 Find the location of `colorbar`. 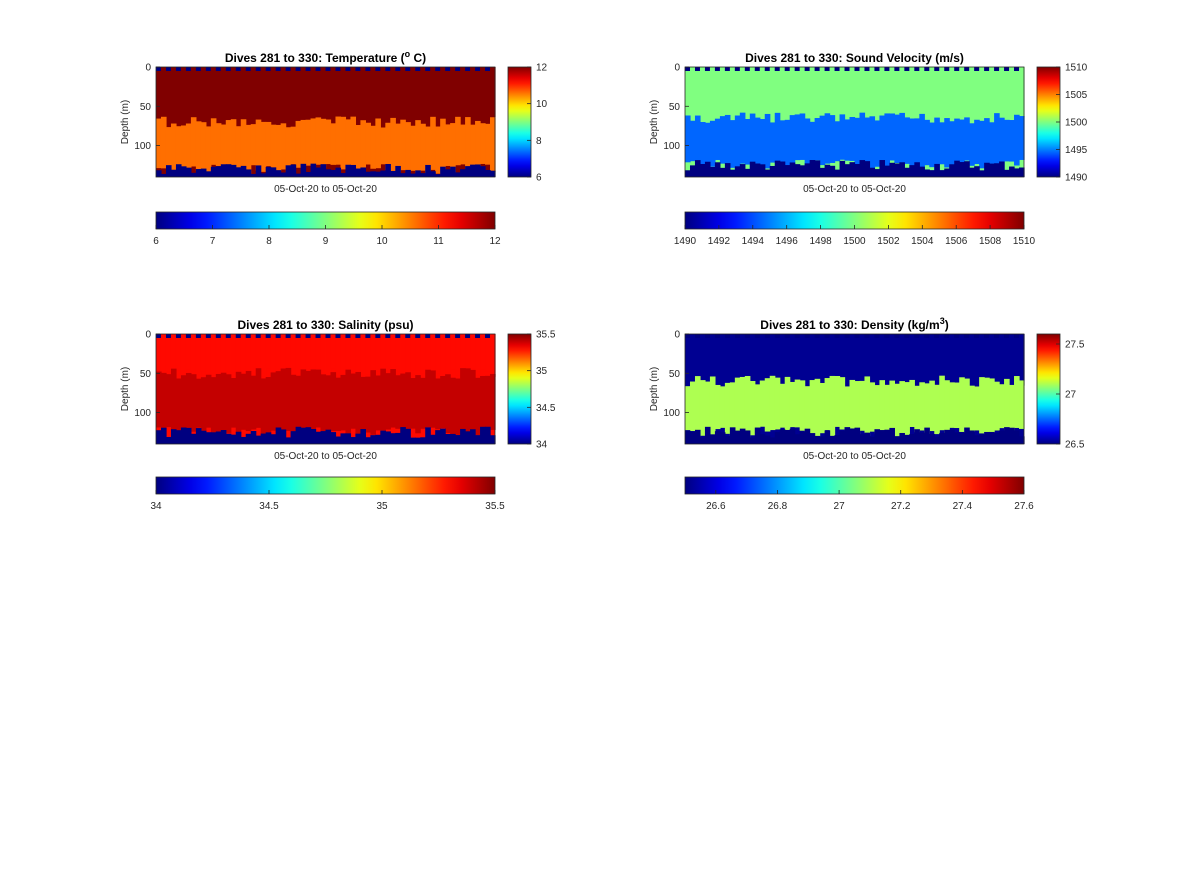

colorbar is located at coordinates (1048, 389).